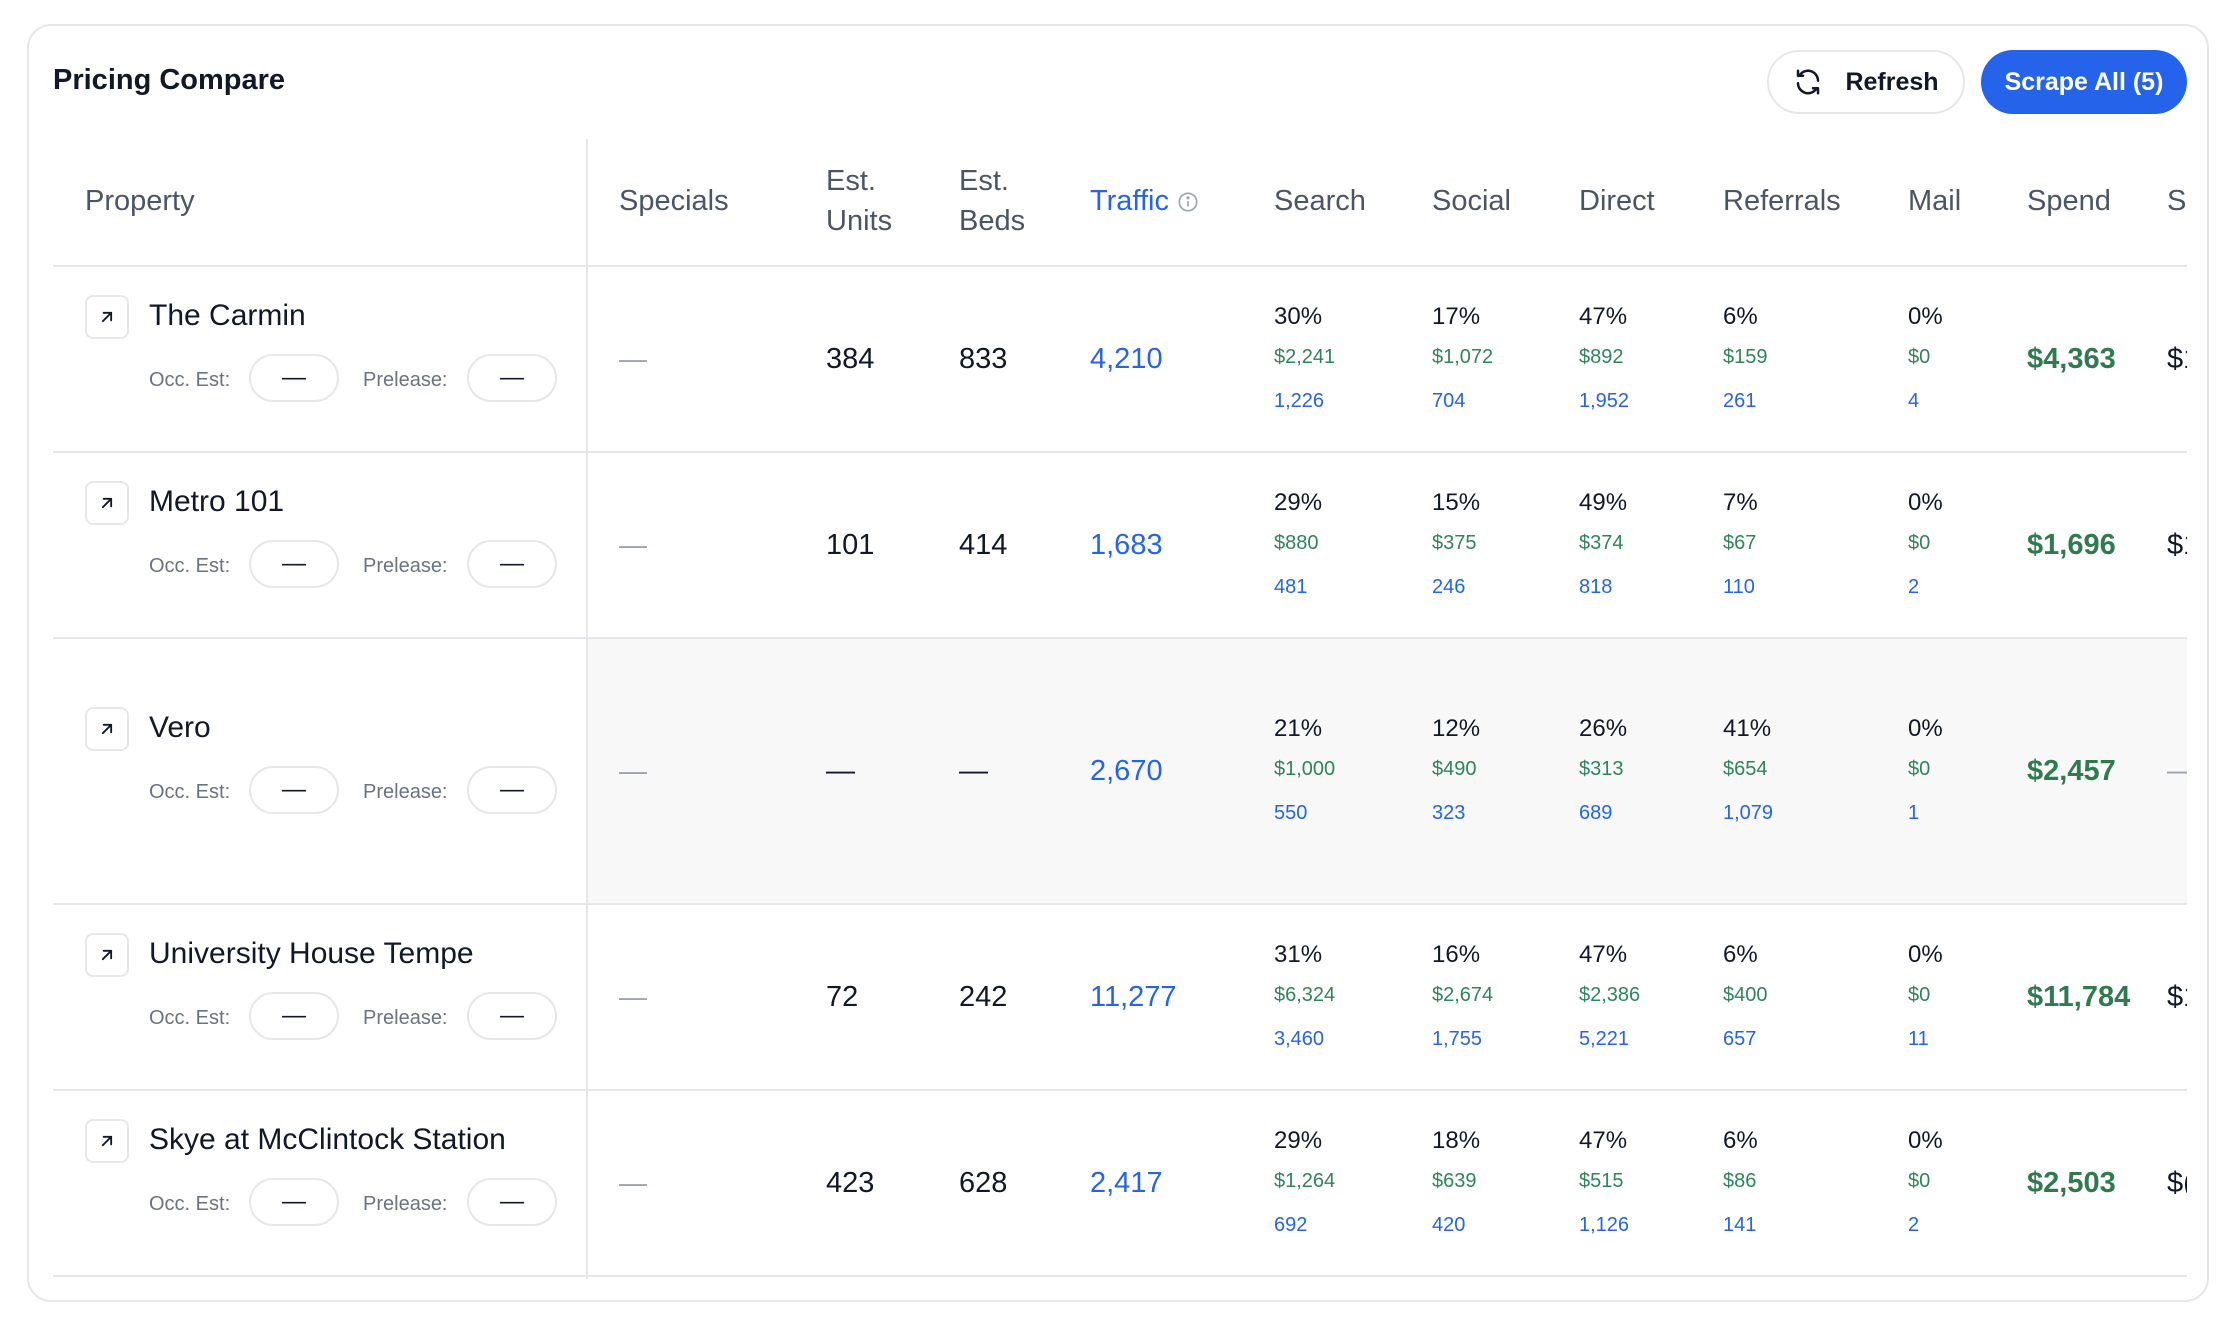  I want to click on traffic-value: 1,683, so click(1126, 545).